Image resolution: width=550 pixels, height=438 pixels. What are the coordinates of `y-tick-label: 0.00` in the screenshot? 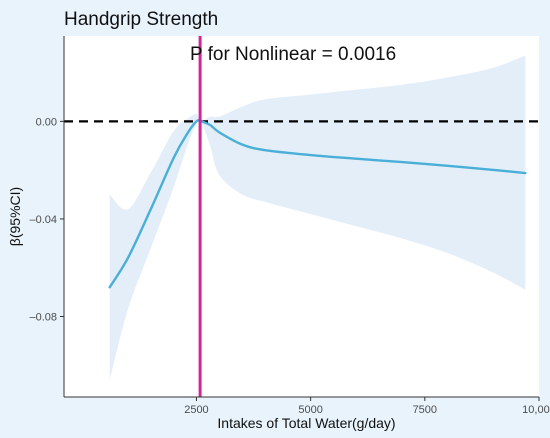 It's located at (46, 122).